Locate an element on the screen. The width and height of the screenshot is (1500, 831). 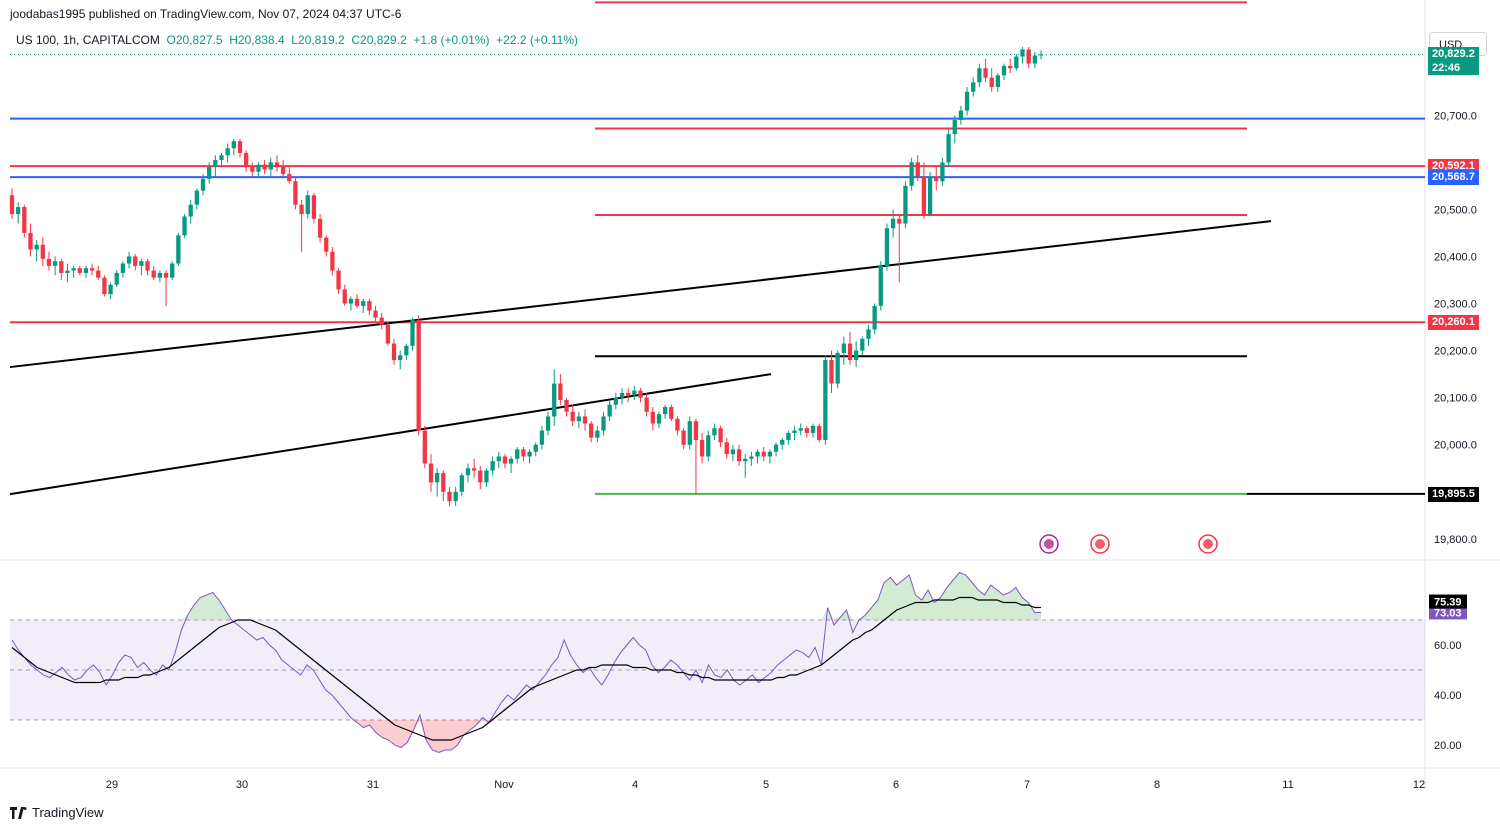
symbol-name: US 100, 1h, CAPITALCOM is located at coordinates (88, 40).